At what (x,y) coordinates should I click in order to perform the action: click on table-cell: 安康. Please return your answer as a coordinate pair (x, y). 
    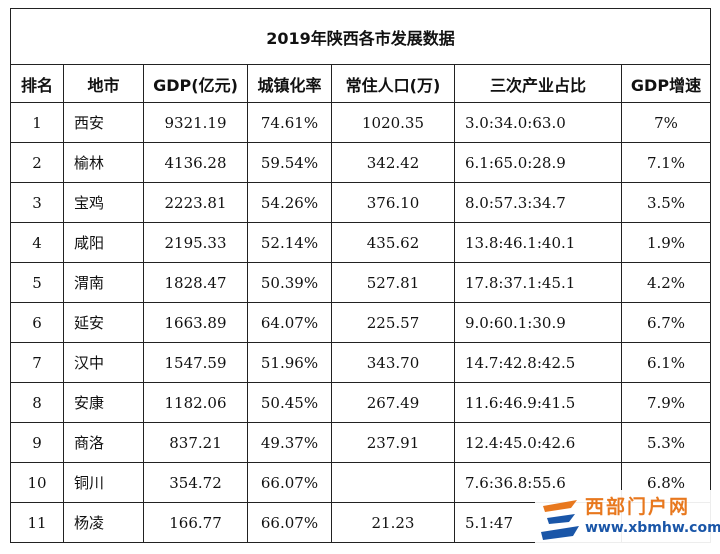
    Looking at the image, I should click on (103, 402).